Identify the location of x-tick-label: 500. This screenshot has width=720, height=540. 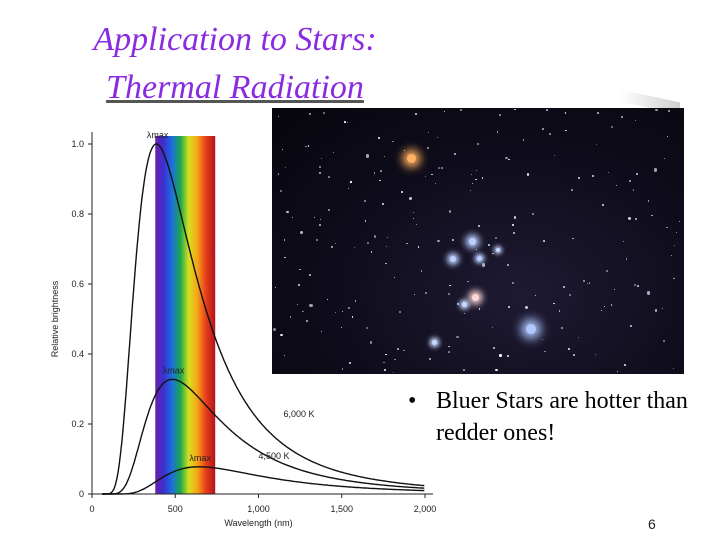
(175, 509).